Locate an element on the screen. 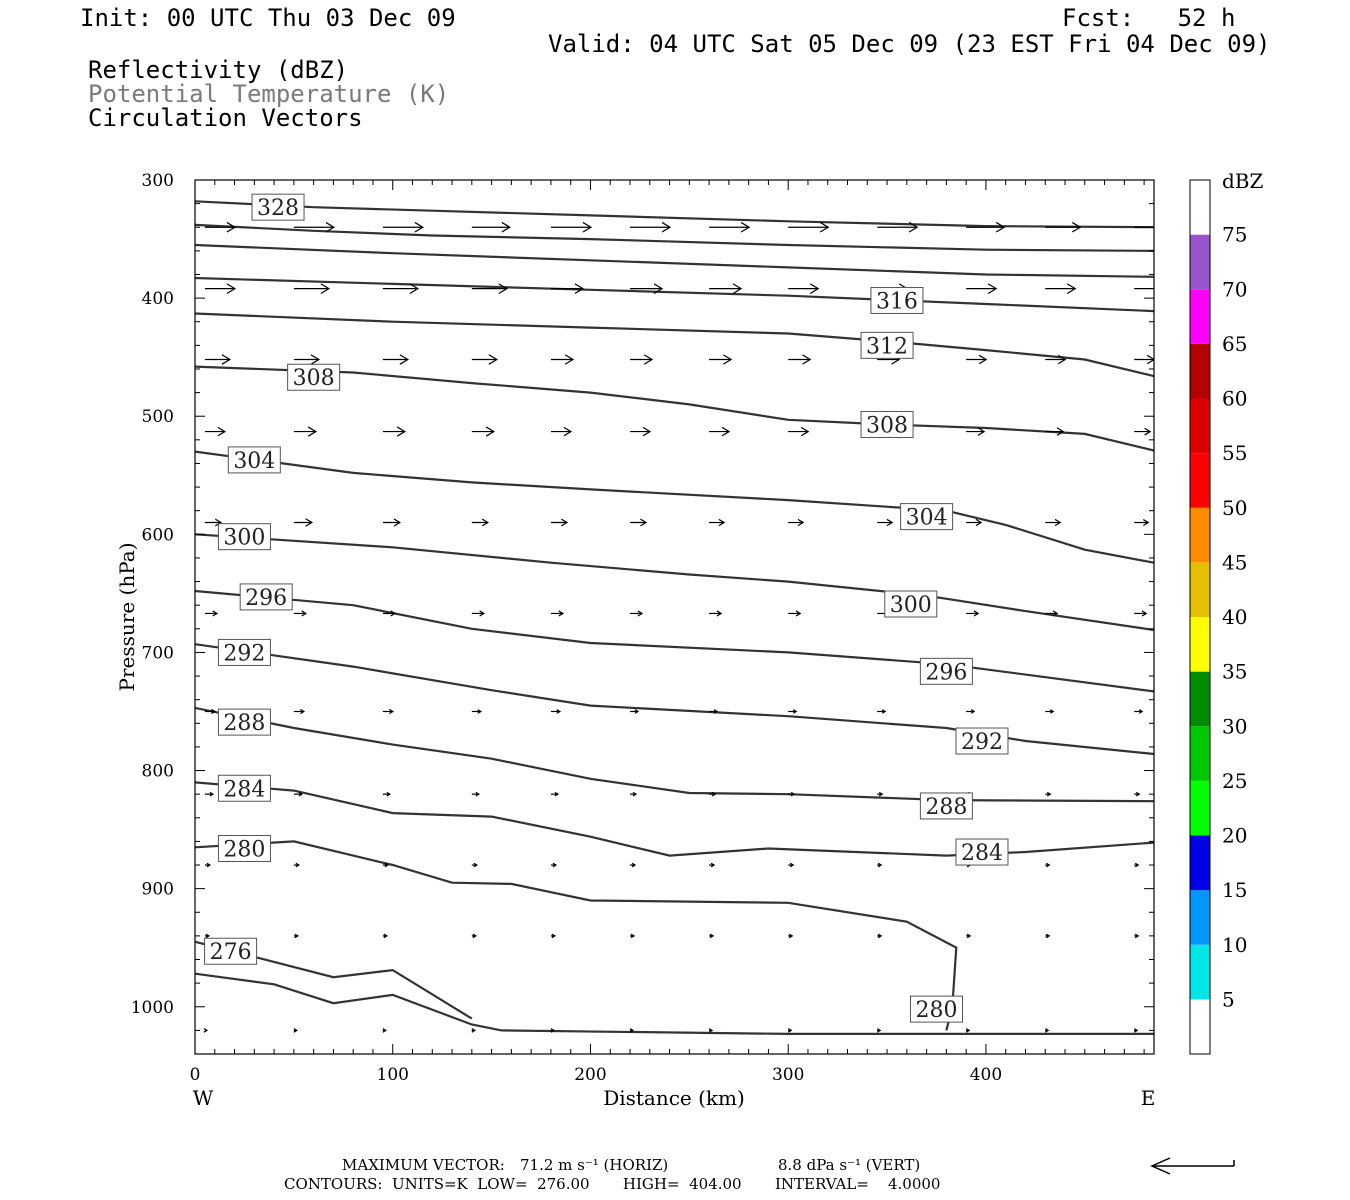 The height and width of the screenshot is (1200, 1350). svg-text: 288 is located at coordinates (244, 723).